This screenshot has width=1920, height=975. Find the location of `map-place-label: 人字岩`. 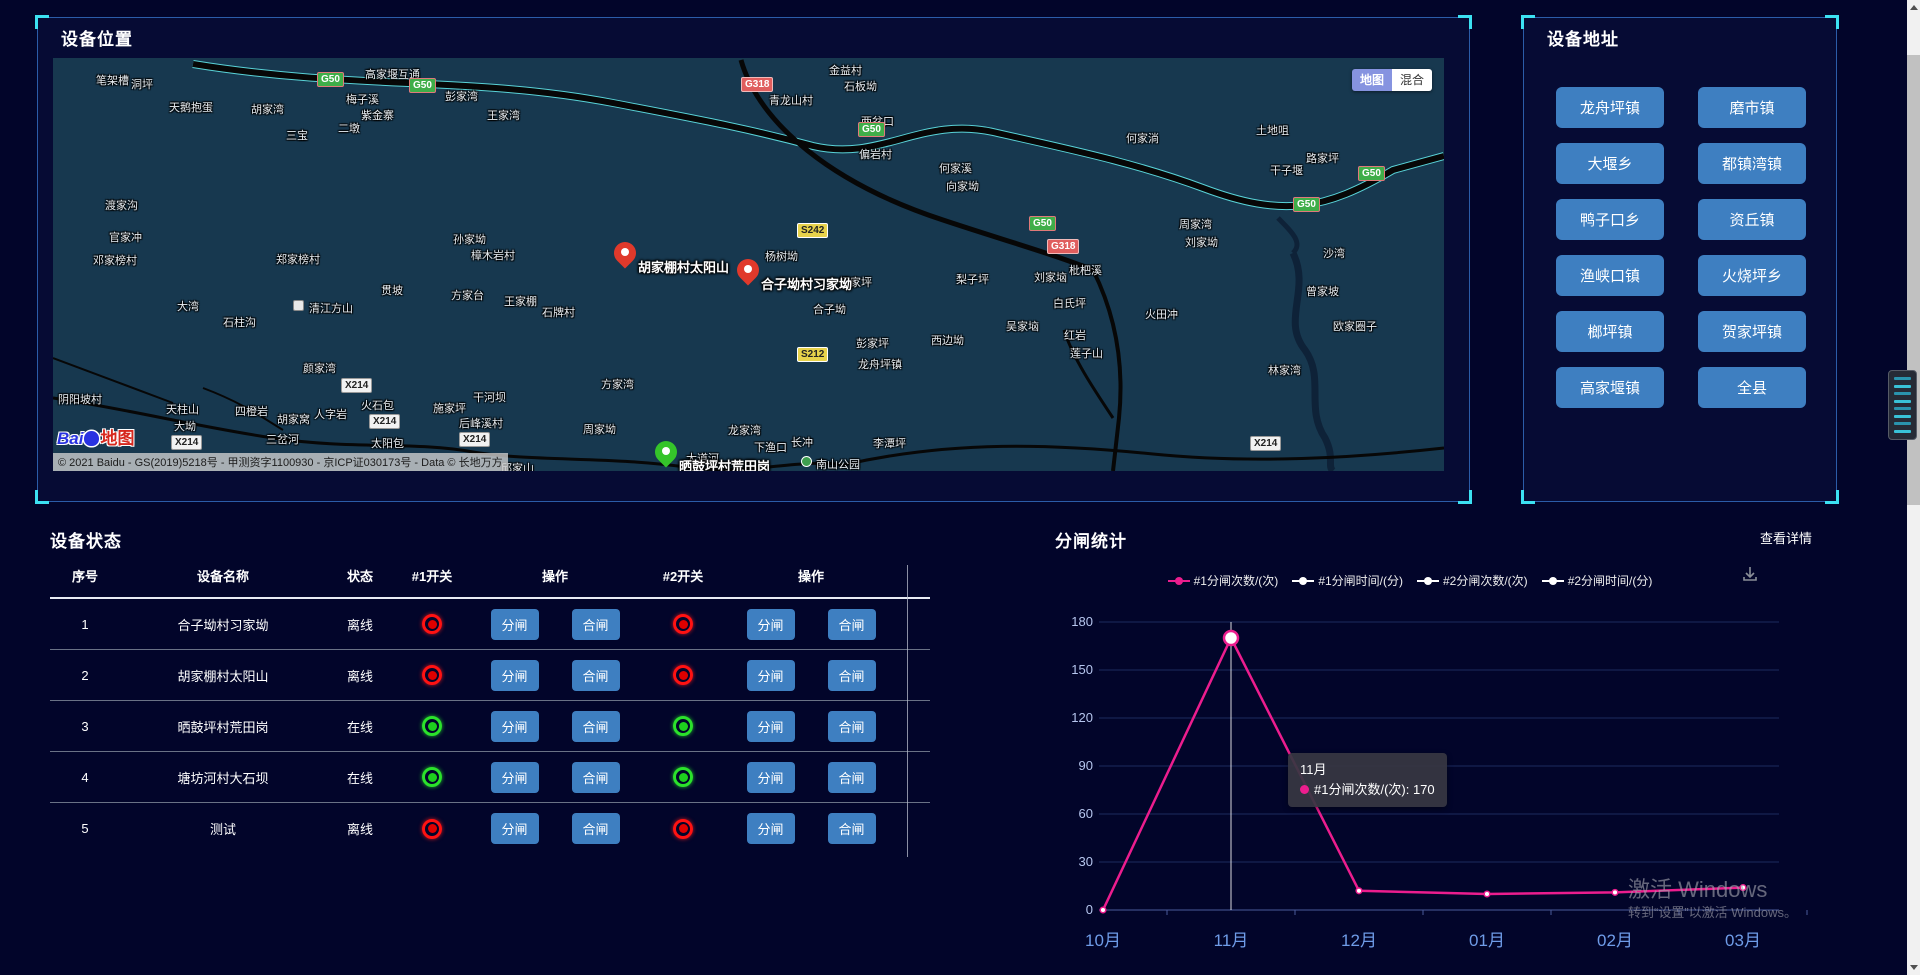

map-place-label: 人字岩 is located at coordinates (330, 415).